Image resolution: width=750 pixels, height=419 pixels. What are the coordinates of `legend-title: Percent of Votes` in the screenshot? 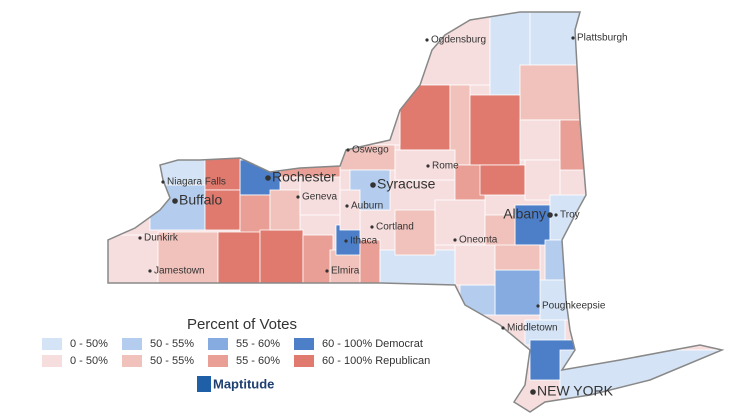 It's located at (242, 324).